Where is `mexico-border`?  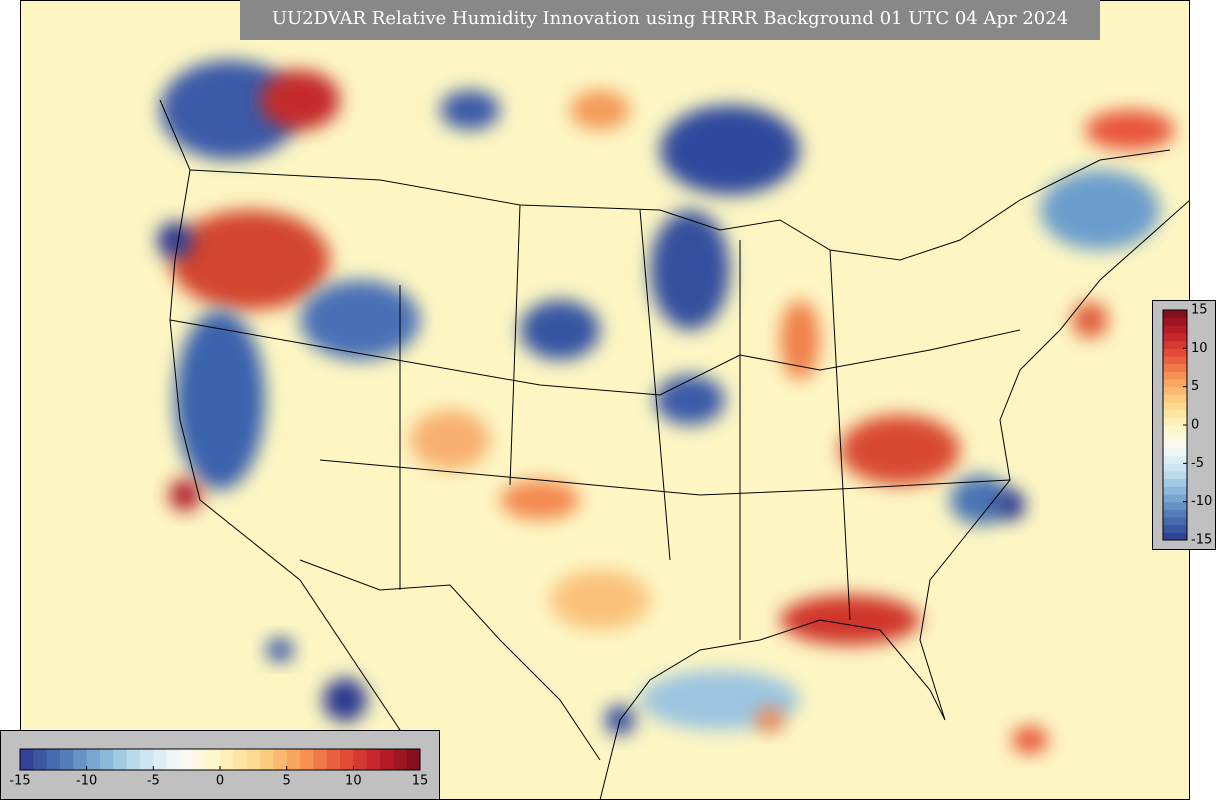 mexico-border is located at coordinates (450, 660).